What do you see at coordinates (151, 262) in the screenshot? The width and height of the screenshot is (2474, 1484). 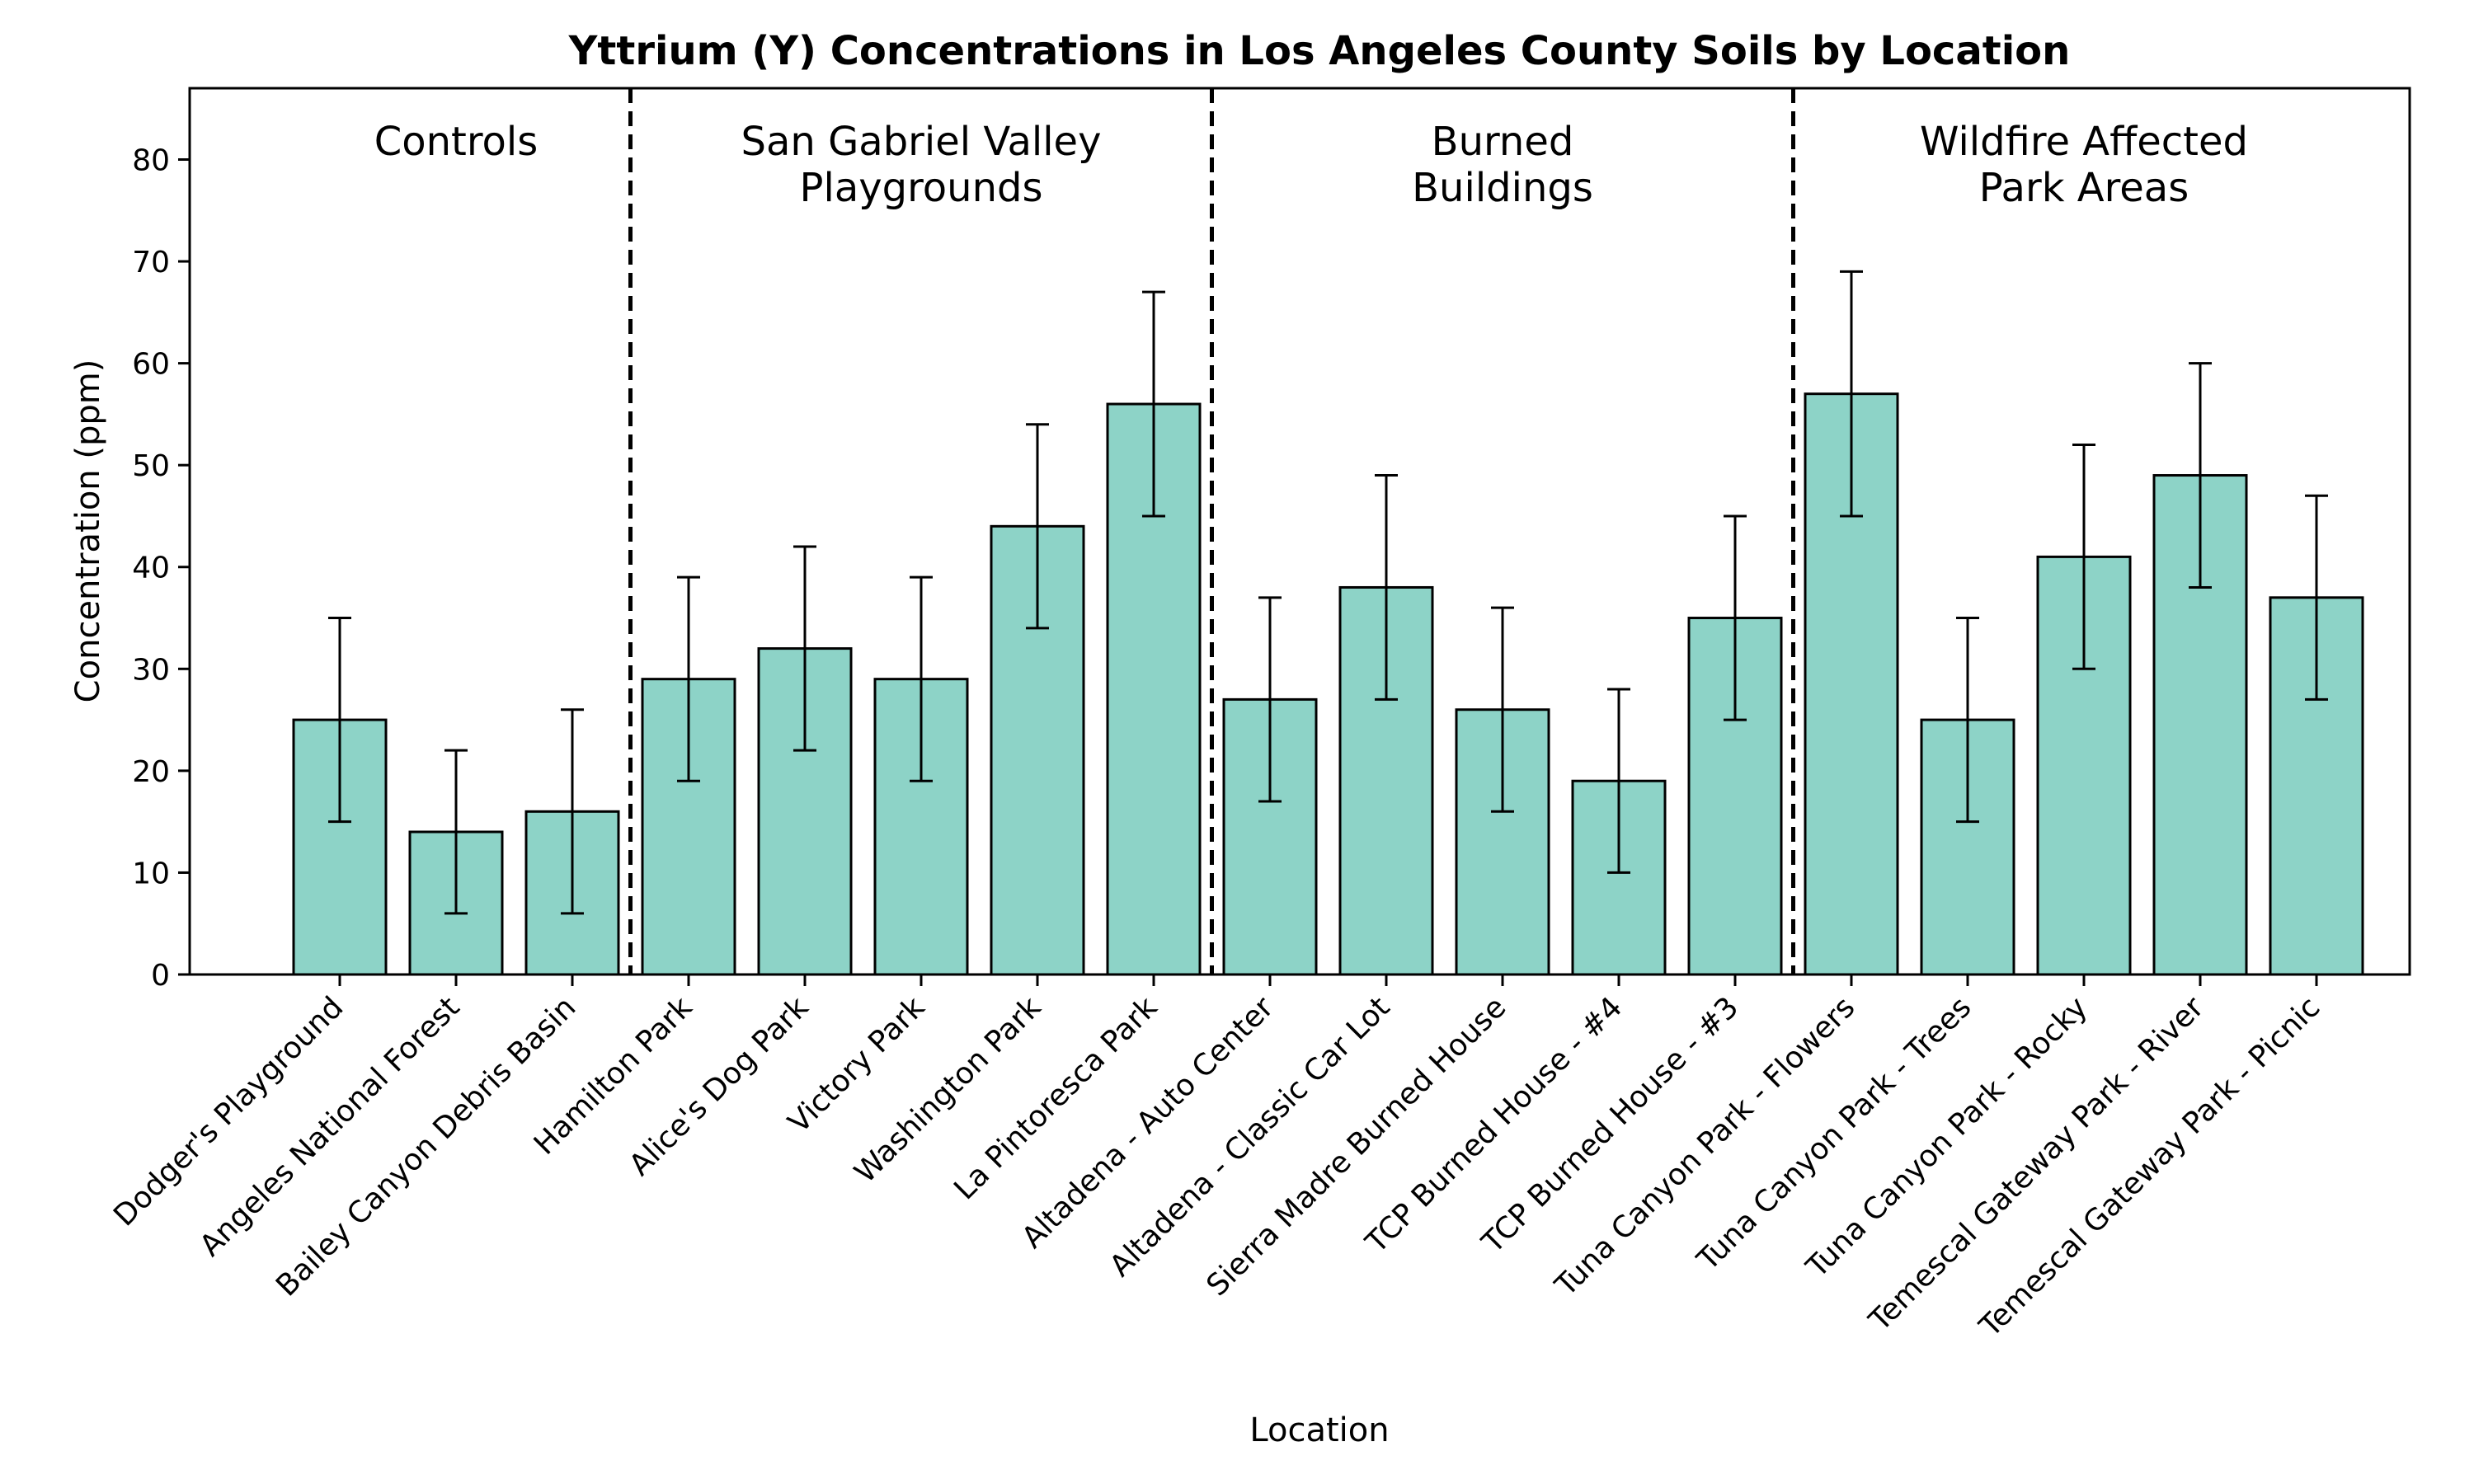 I see `y-tick-label: 70` at bounding box center [151, 262].